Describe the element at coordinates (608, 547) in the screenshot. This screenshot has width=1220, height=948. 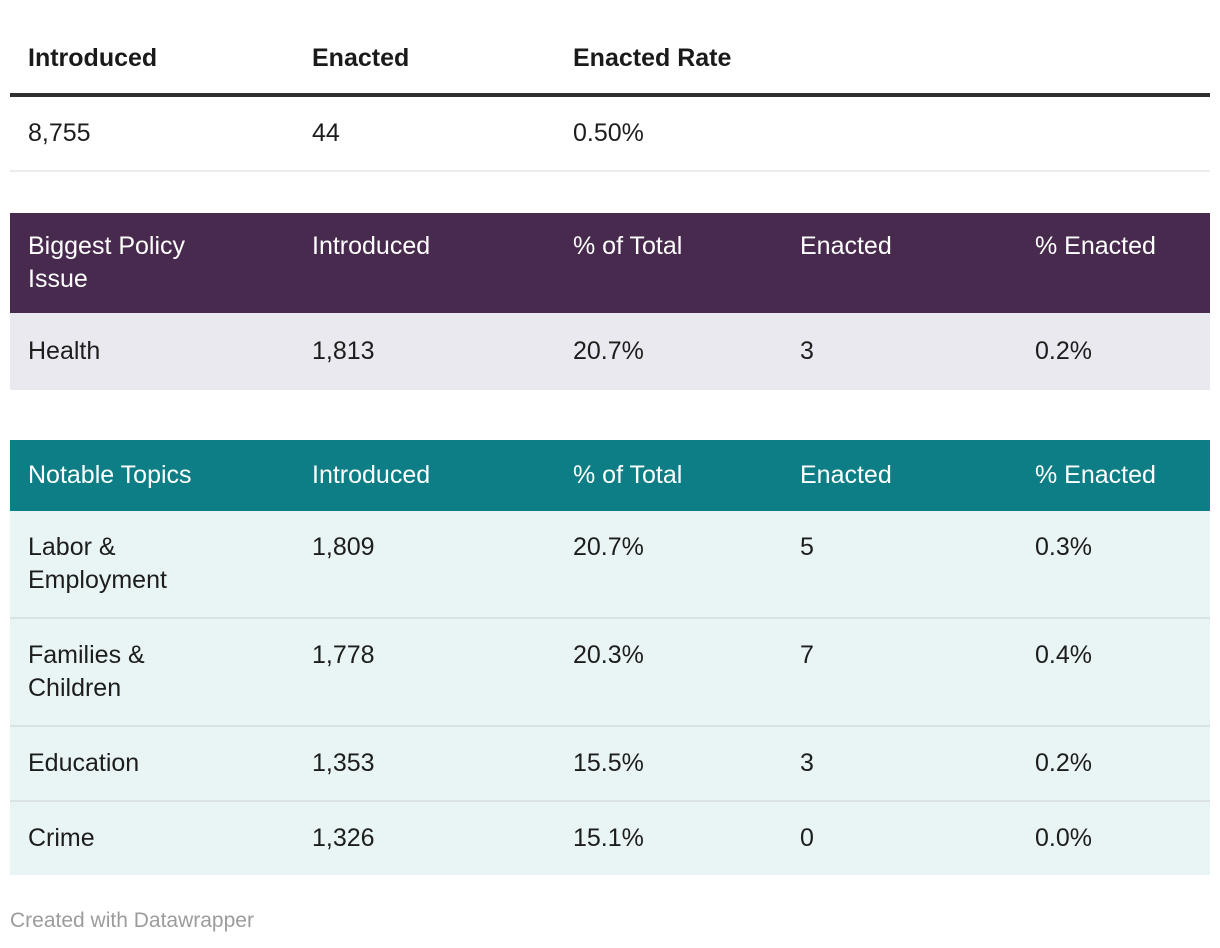
I see `topic-pct-total-value: 20.7%` at that location.